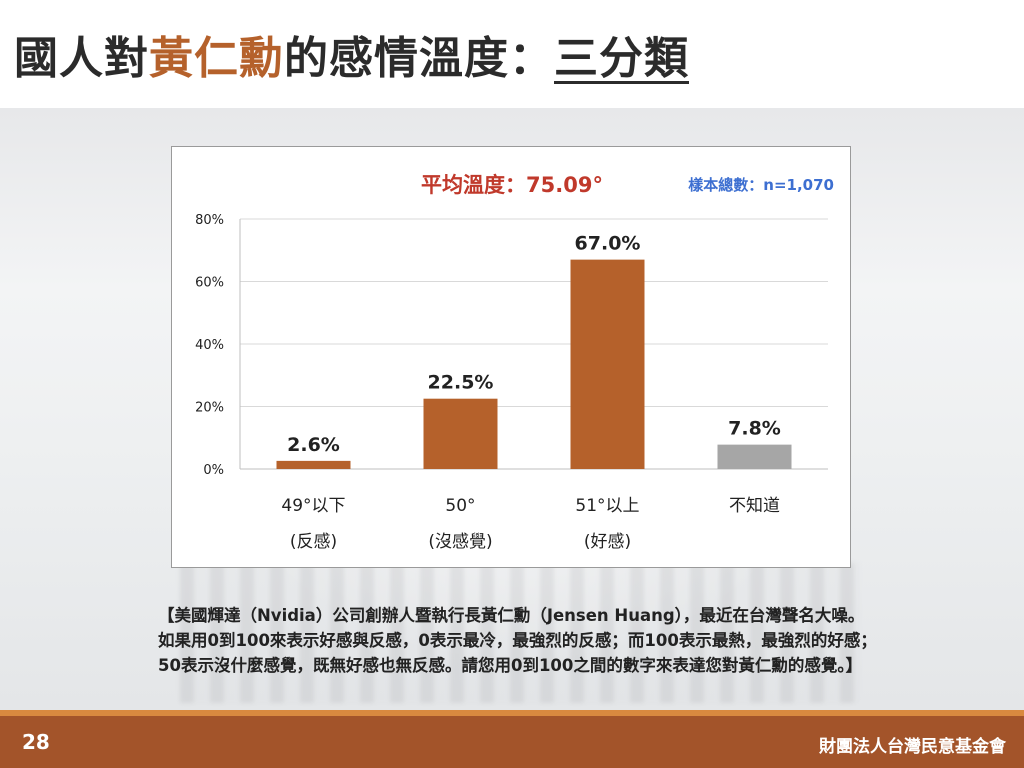  Describe the element at coordinates (512, 742) in the screenshot. I see `footer-bar: 28 財團法人台灣民意基金會` at that location.